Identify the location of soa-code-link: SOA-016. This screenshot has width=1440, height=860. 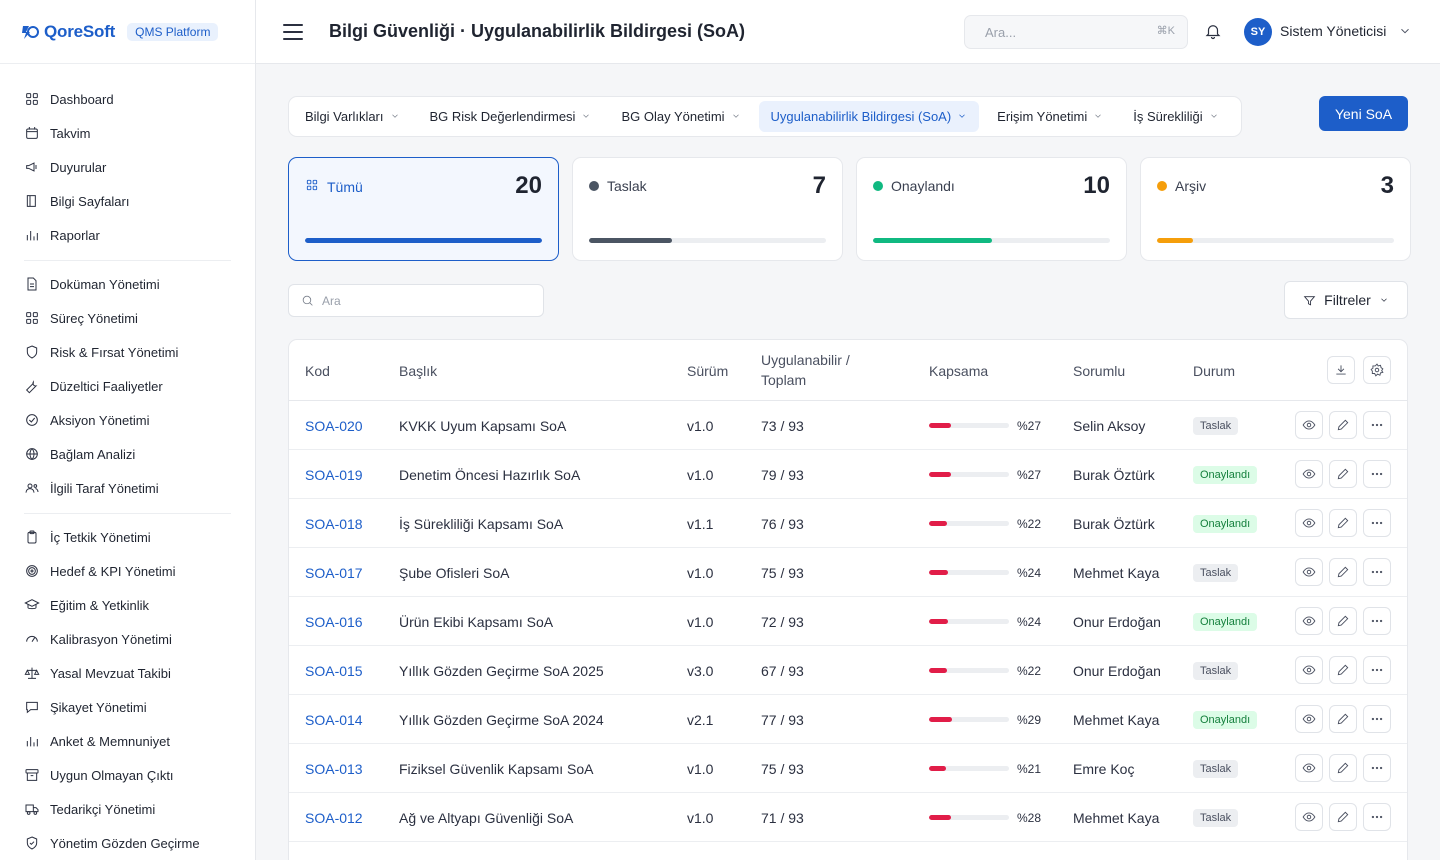
(334, 621).